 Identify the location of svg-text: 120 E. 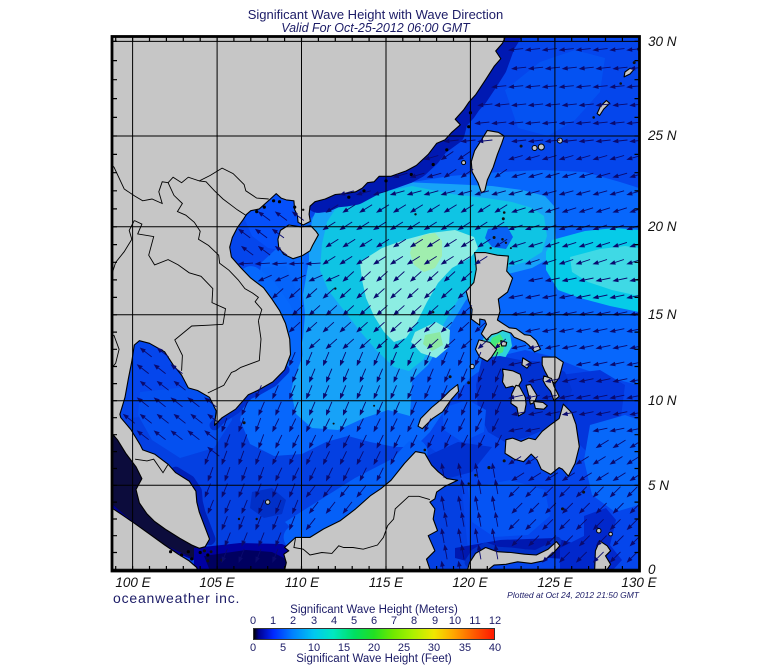
(470, 582).